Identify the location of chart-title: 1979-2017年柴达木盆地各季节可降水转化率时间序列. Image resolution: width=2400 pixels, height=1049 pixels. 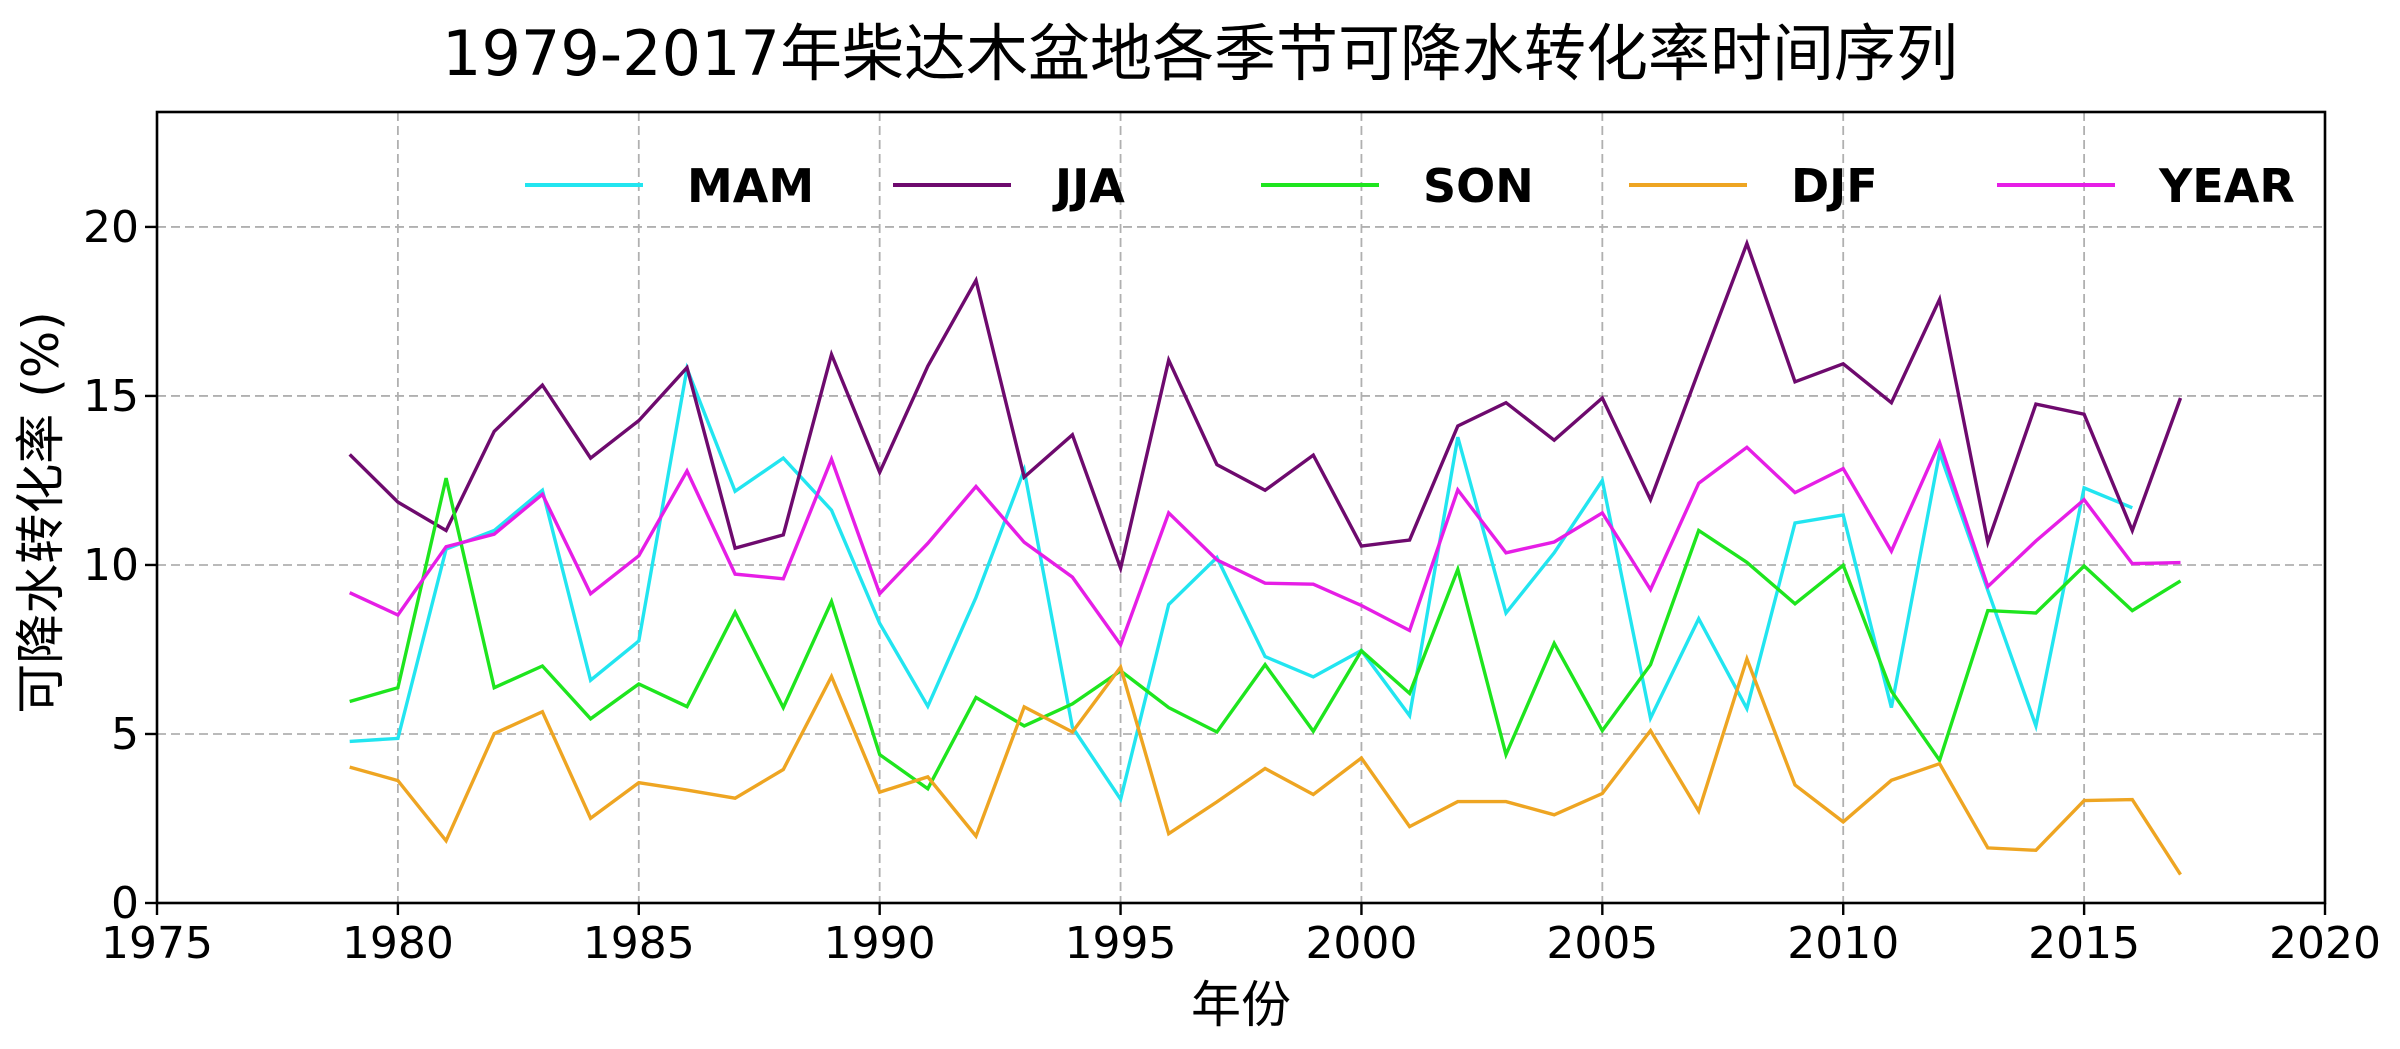
(1200, 53).